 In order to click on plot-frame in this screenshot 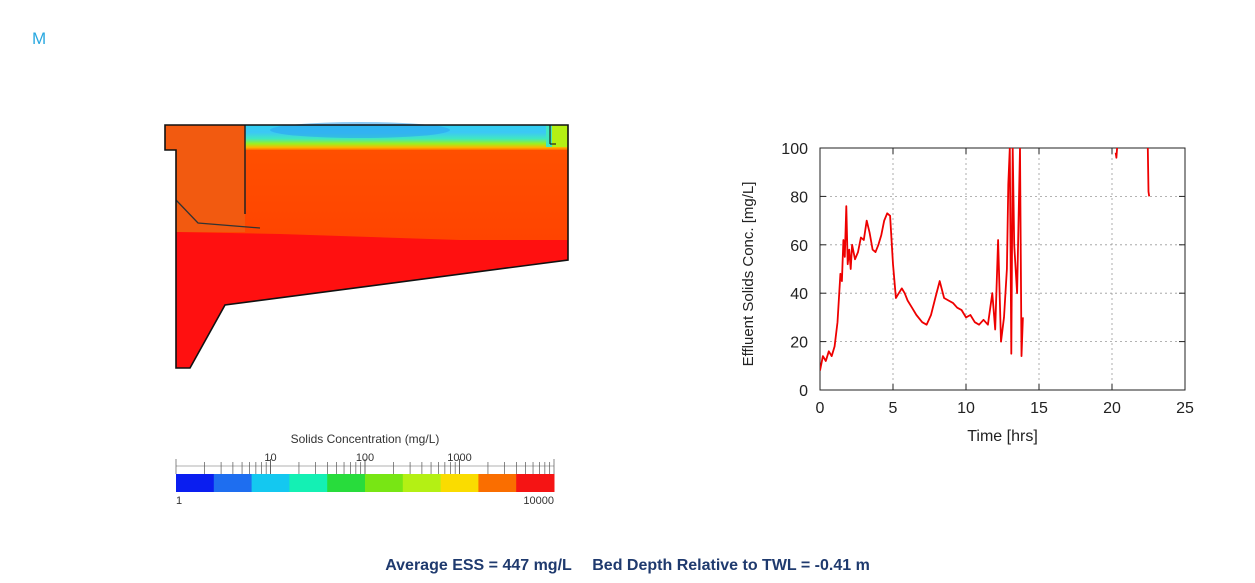, I will do `click(1002, 269)`.